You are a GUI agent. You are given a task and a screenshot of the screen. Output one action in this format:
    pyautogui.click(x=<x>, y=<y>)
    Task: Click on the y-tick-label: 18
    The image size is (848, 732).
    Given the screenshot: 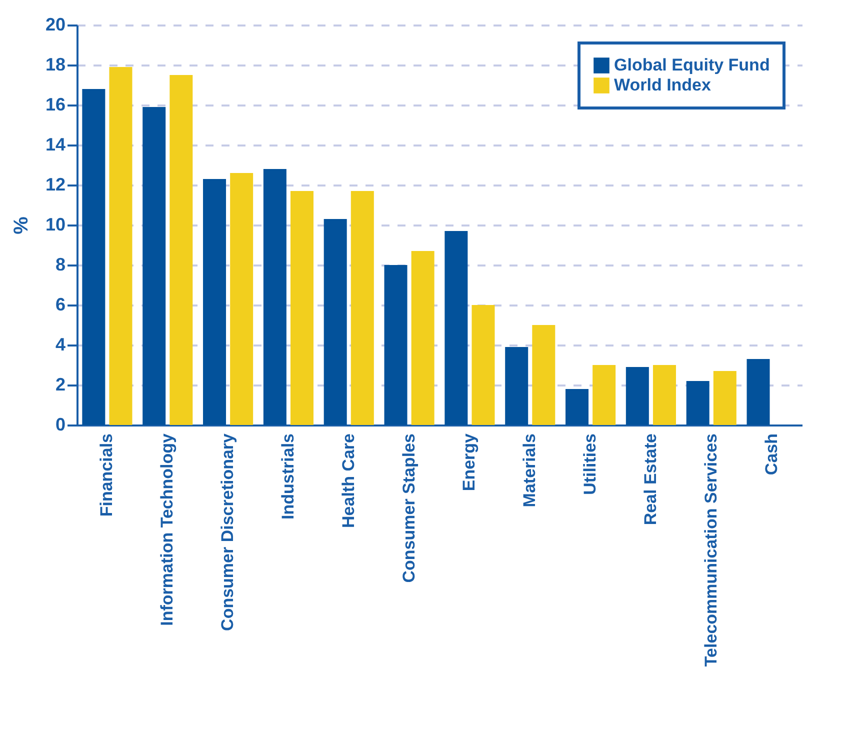 What is the action you would take?
    pyautogui.click(x=55, y=64)
    